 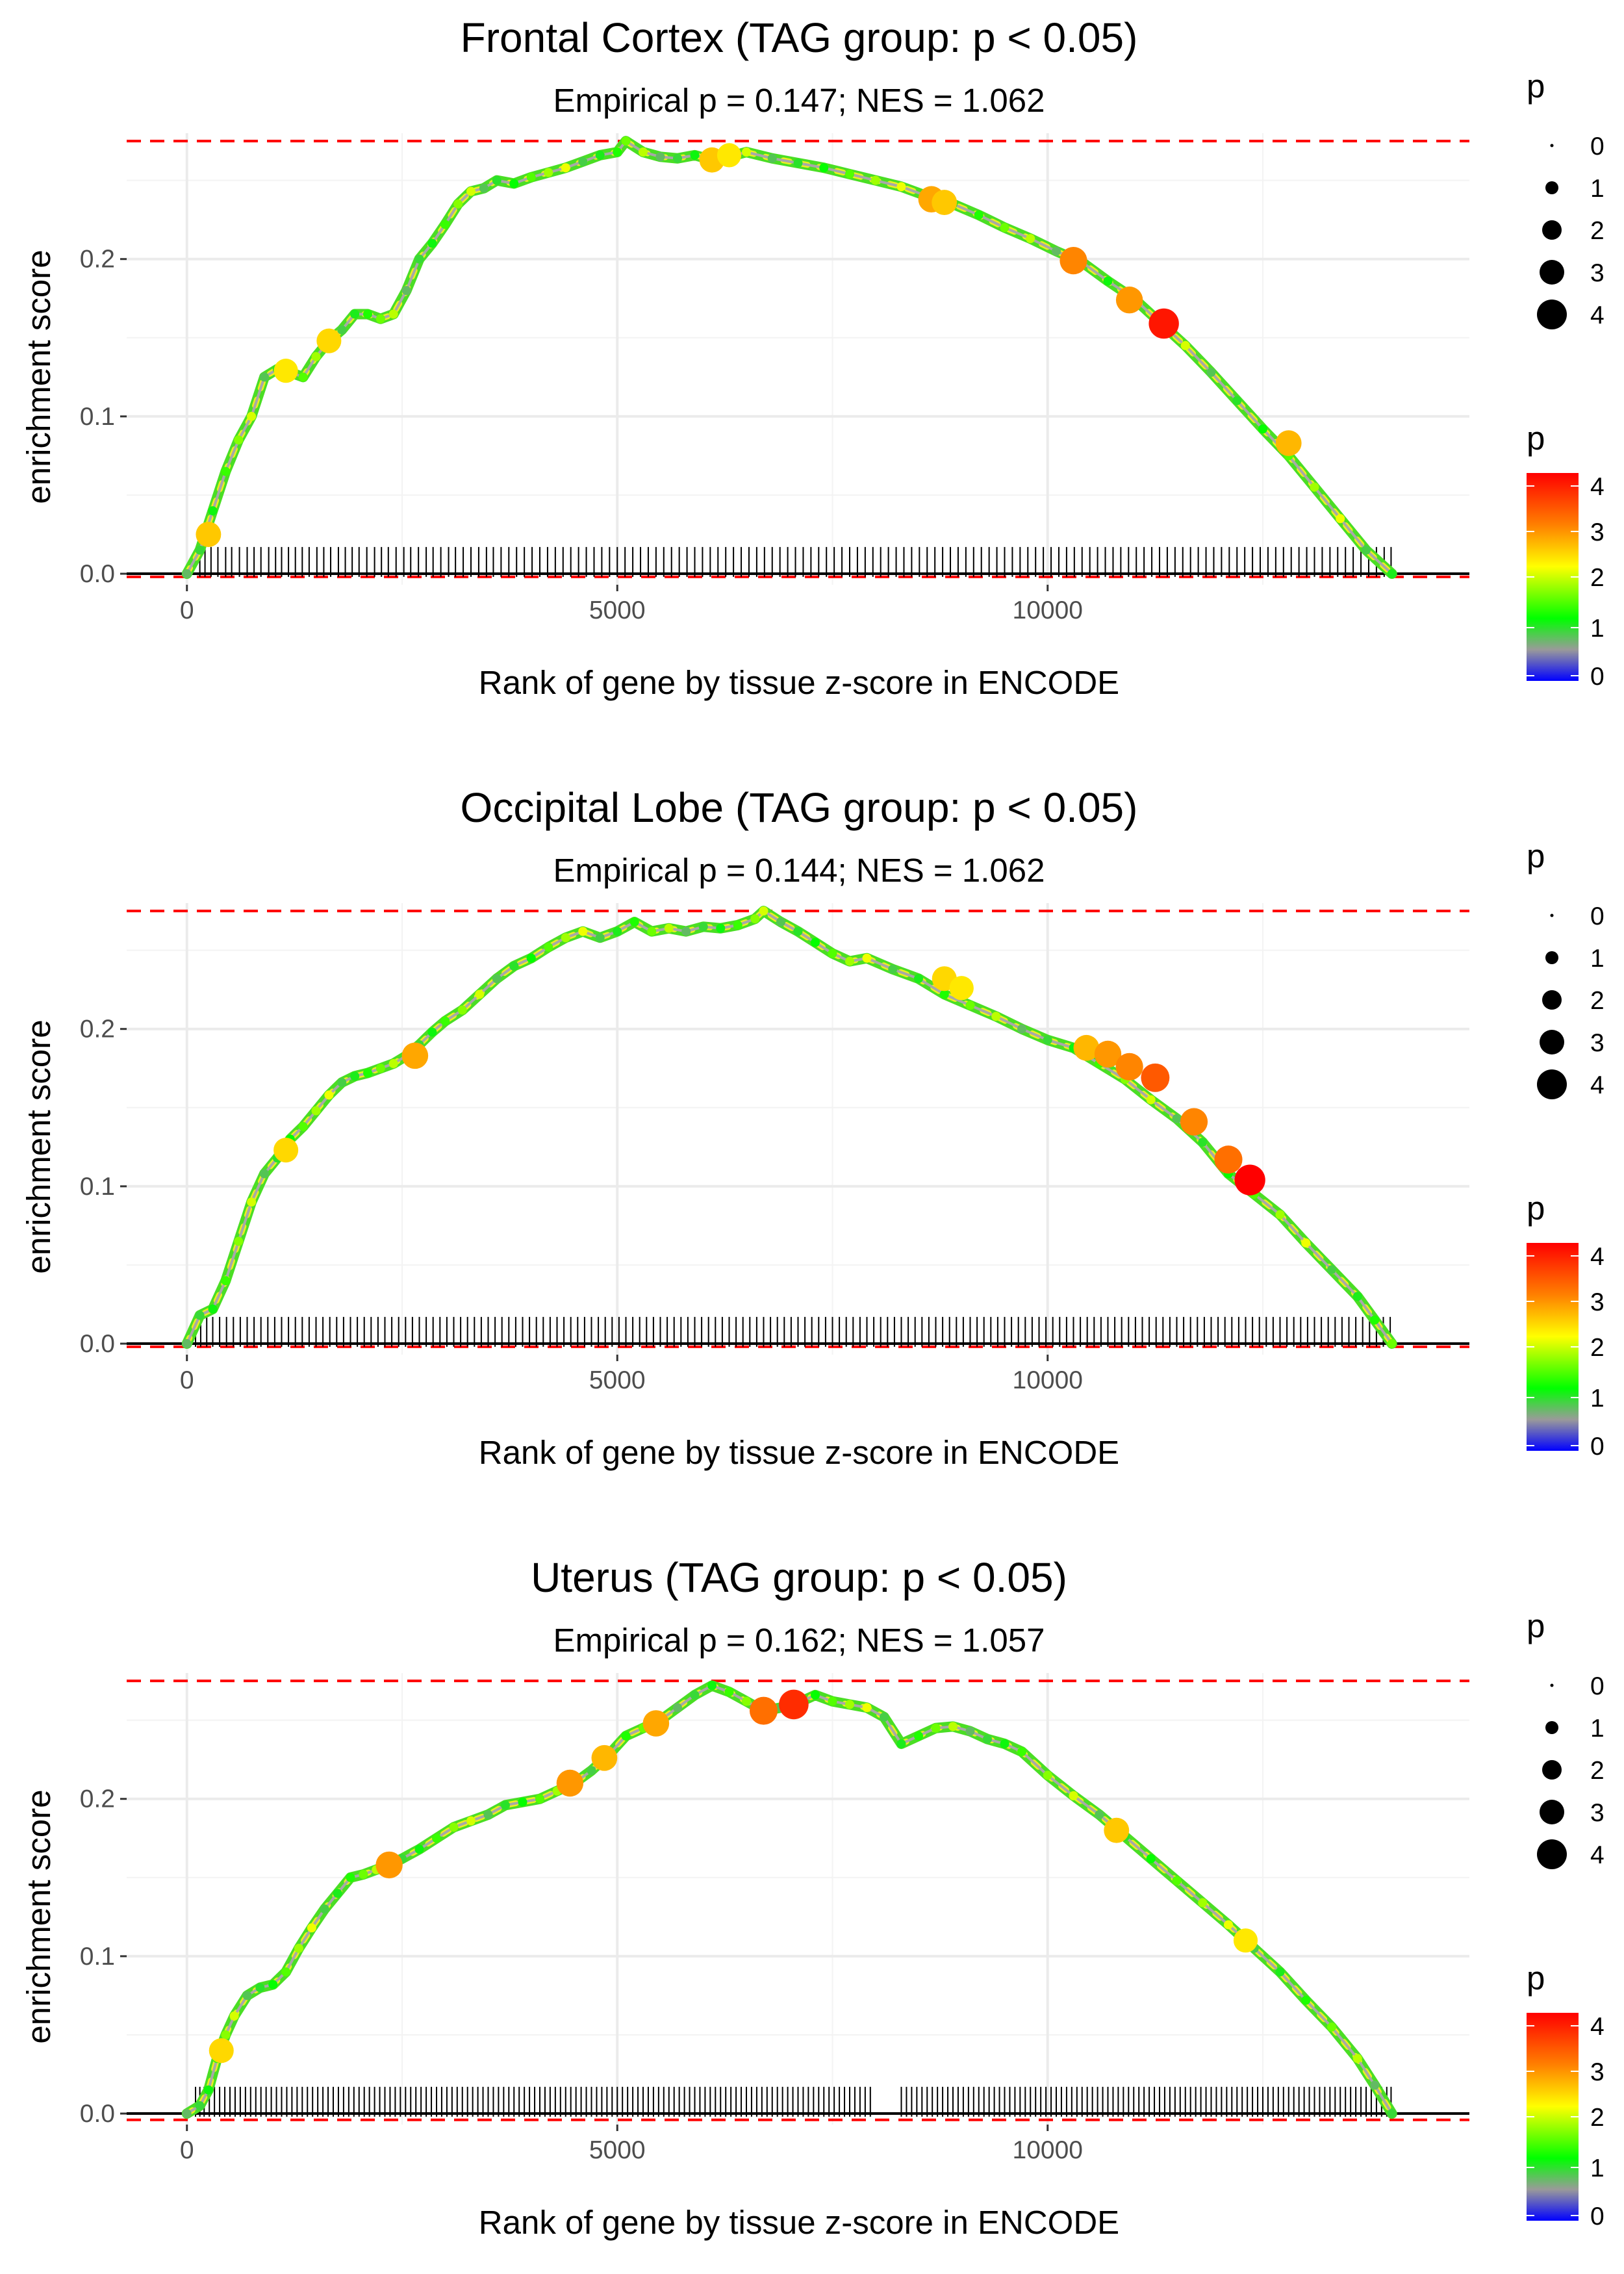 What do you see at coordinates (1536, 86) in the screenshot?
I see `legend-size-title: p` at bounding box center [1536, 86].